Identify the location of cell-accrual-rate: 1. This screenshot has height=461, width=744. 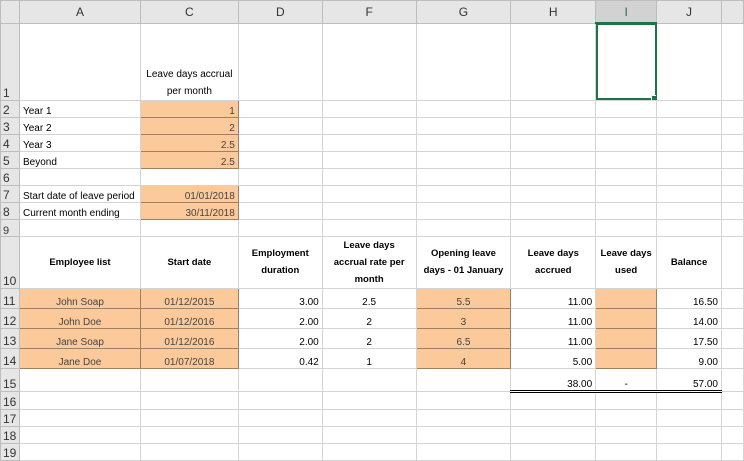
(369, 358).